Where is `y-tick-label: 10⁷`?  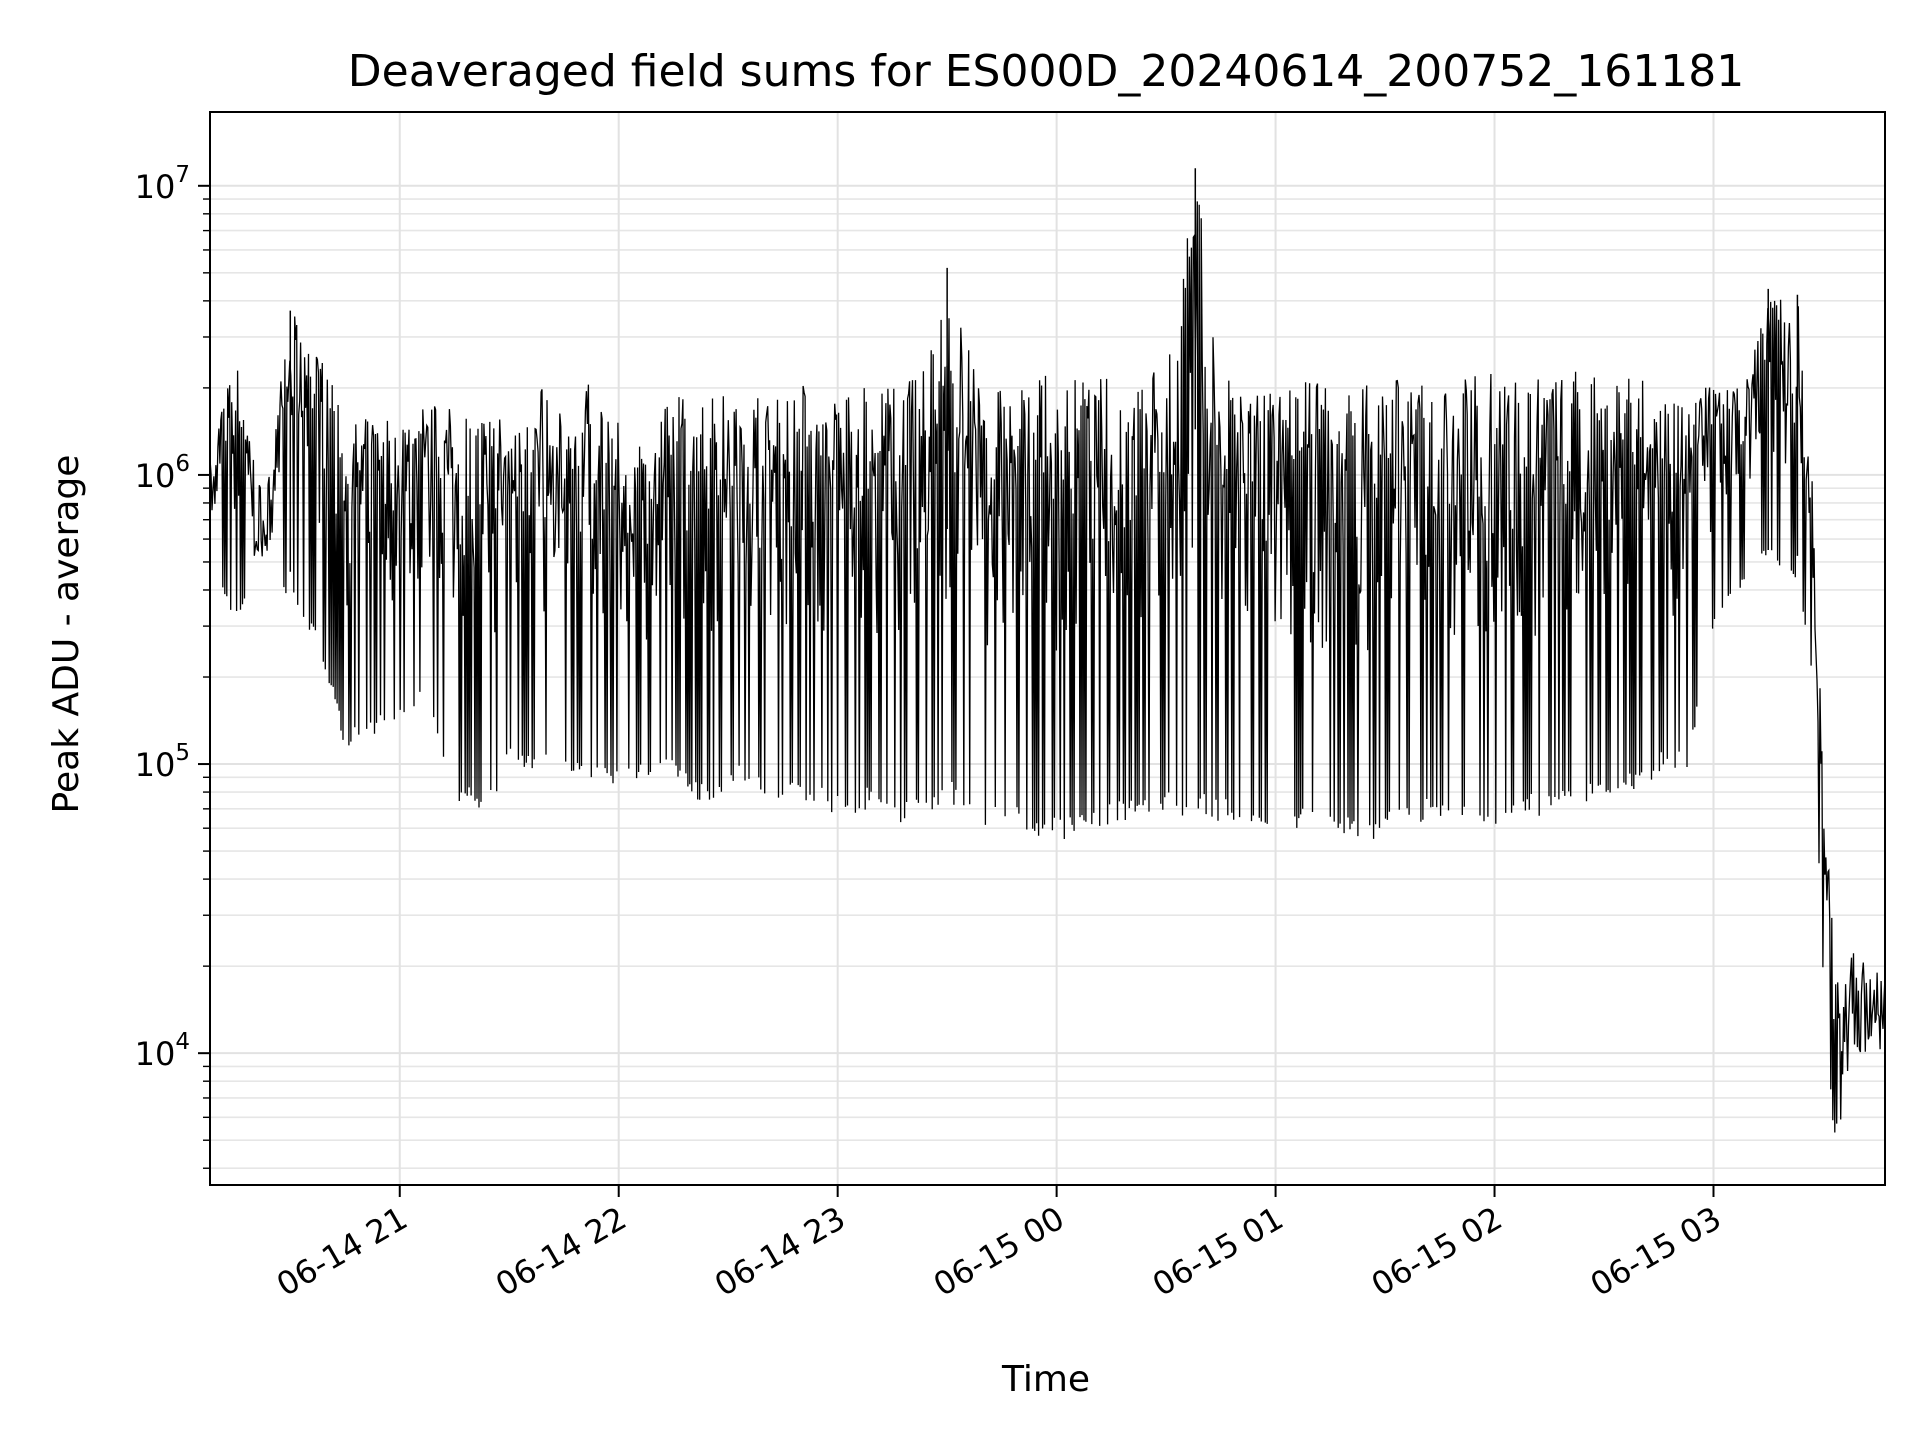 y-tick-label: 10⁷ is located at coordinates (162, 184).